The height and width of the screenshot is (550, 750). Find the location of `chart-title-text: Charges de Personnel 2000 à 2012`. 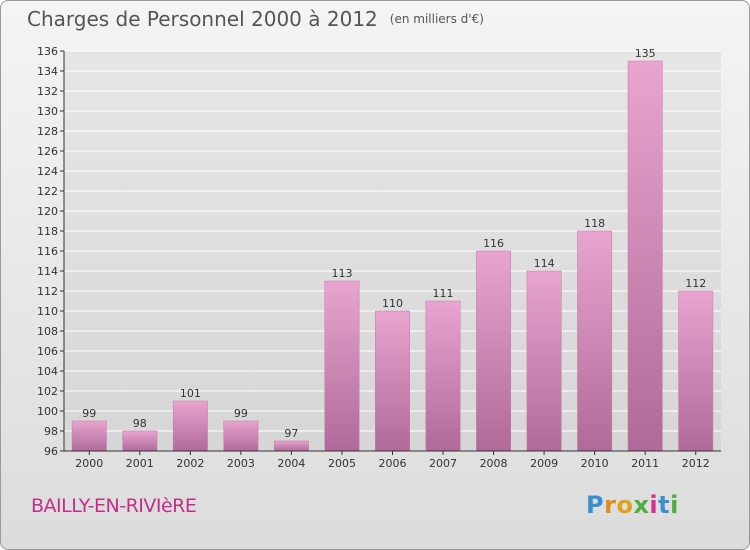

chart-title-text: Charges de Personnel 2000 à 2012 is located at coordinates (202, 19).